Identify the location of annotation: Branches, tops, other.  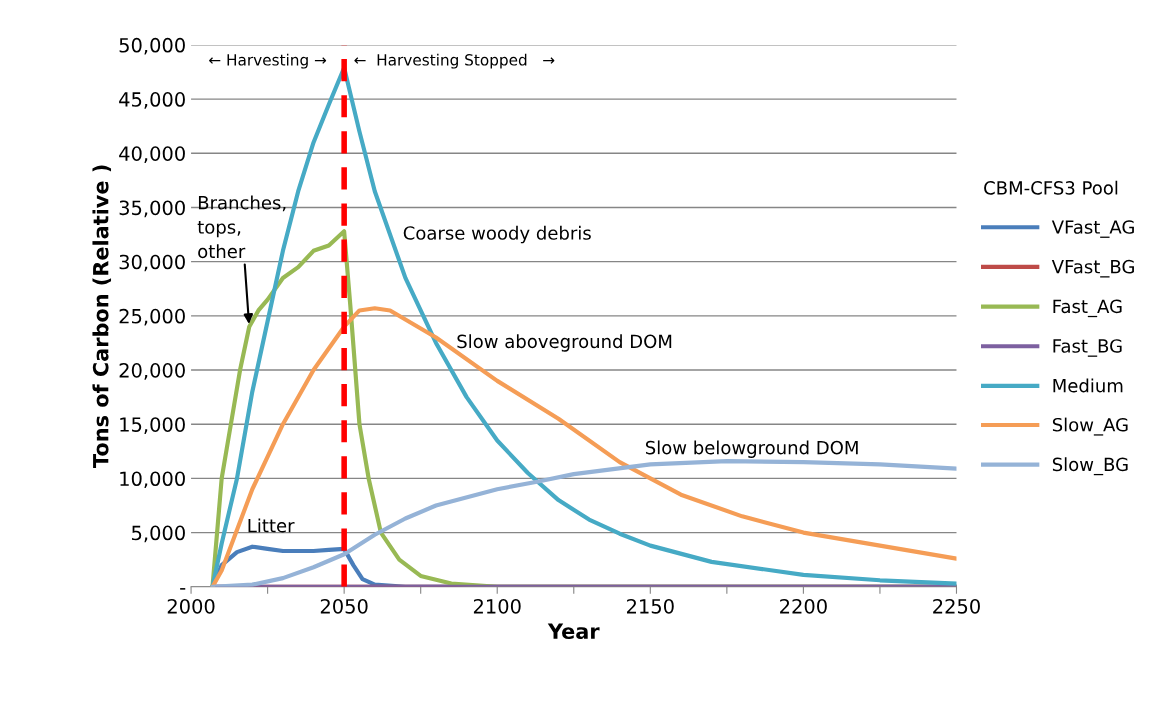
(241, 227).